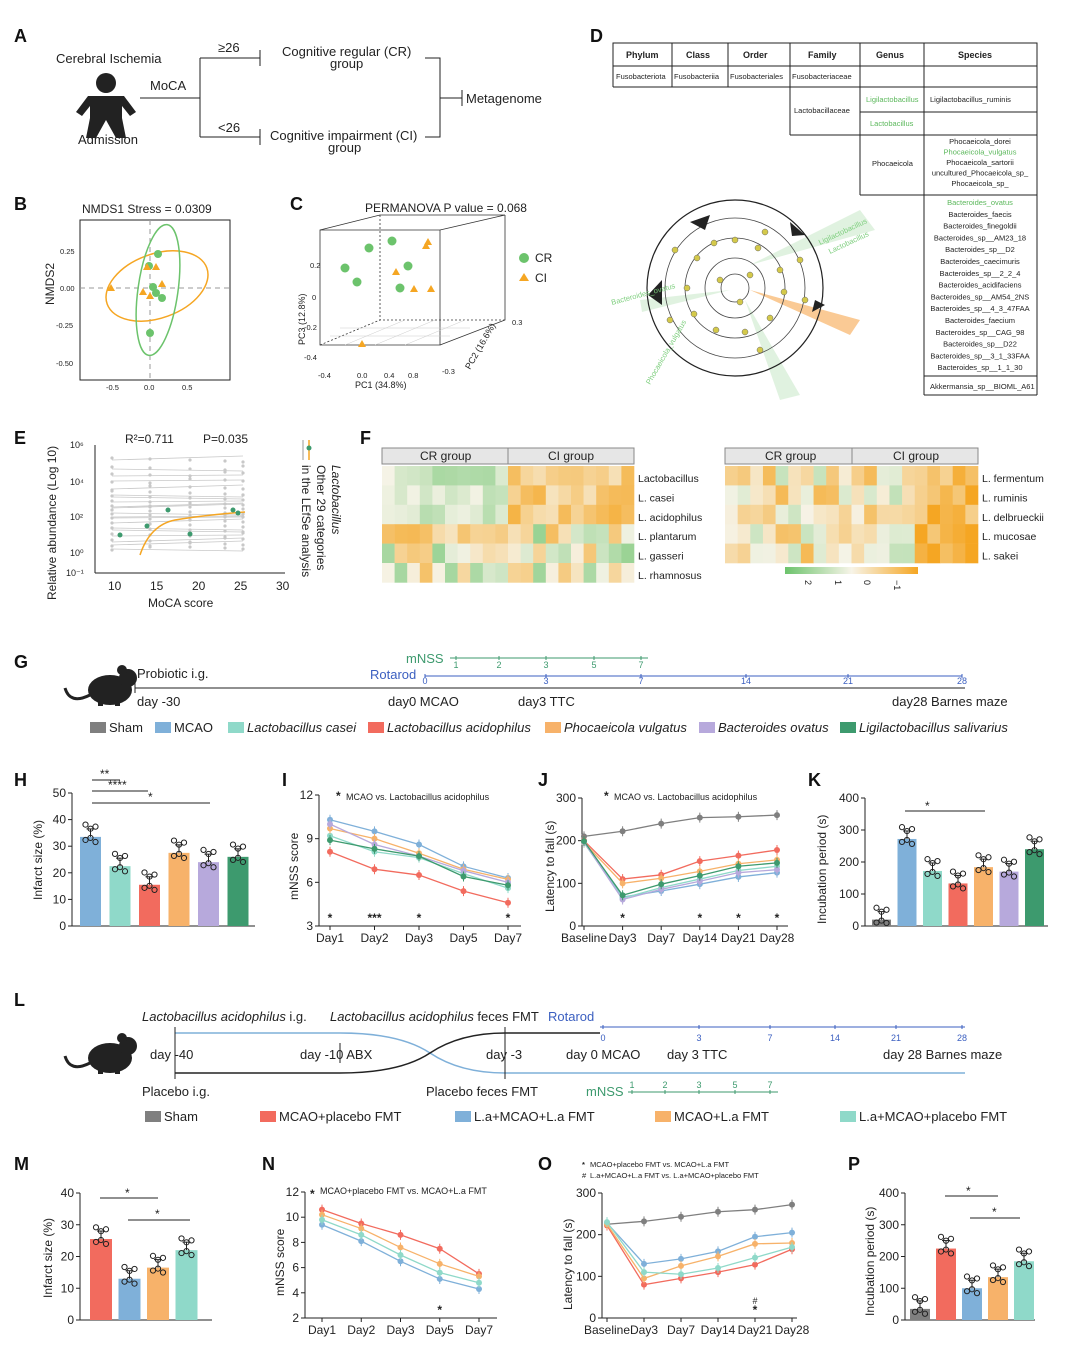 The height and width of the screenshot is (1361, 1080). What do you see at coordinates (309, 882) in the screenshot?
I see `ytick-label: 6` at bounding box center [309, 882].